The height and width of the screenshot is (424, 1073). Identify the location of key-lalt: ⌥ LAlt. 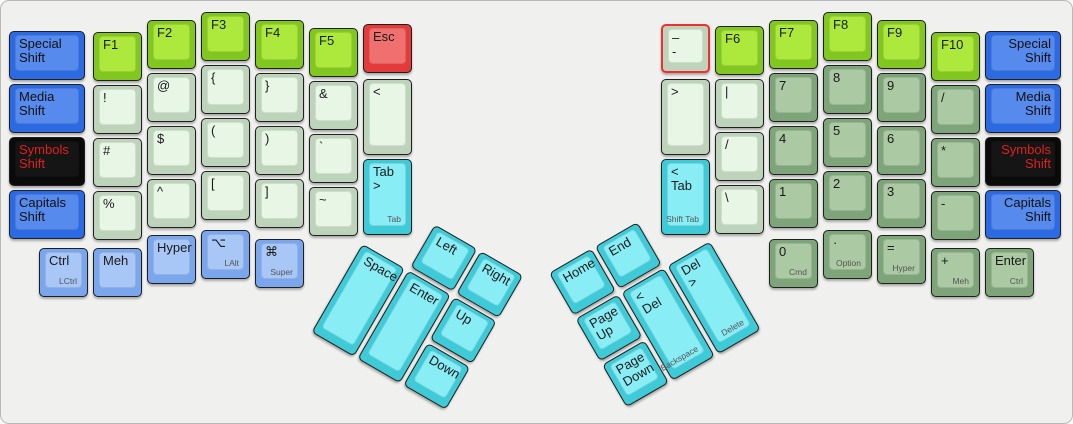
(225, 254).